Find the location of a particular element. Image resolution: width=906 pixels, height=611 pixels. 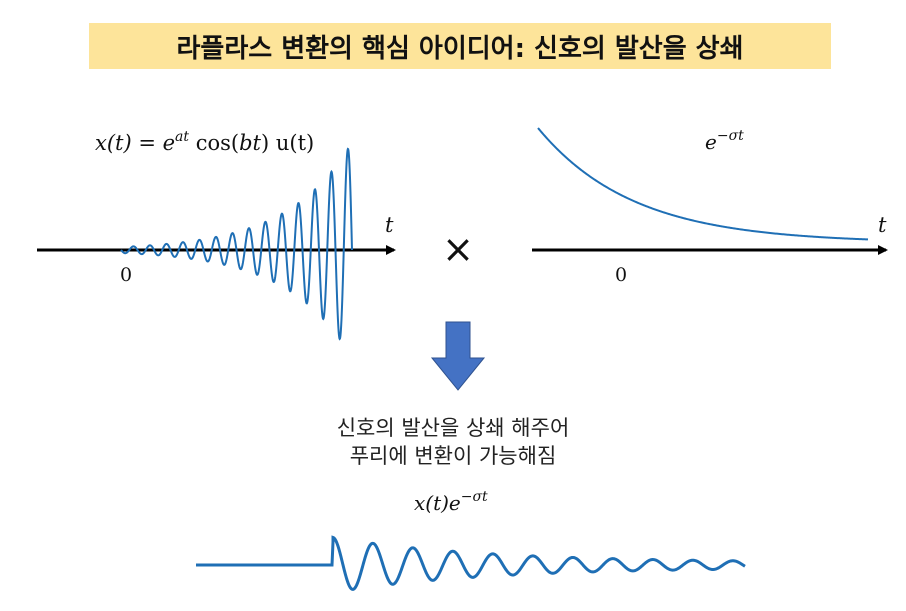

damped-oscillation-curve is located at coordinates (471, 563).